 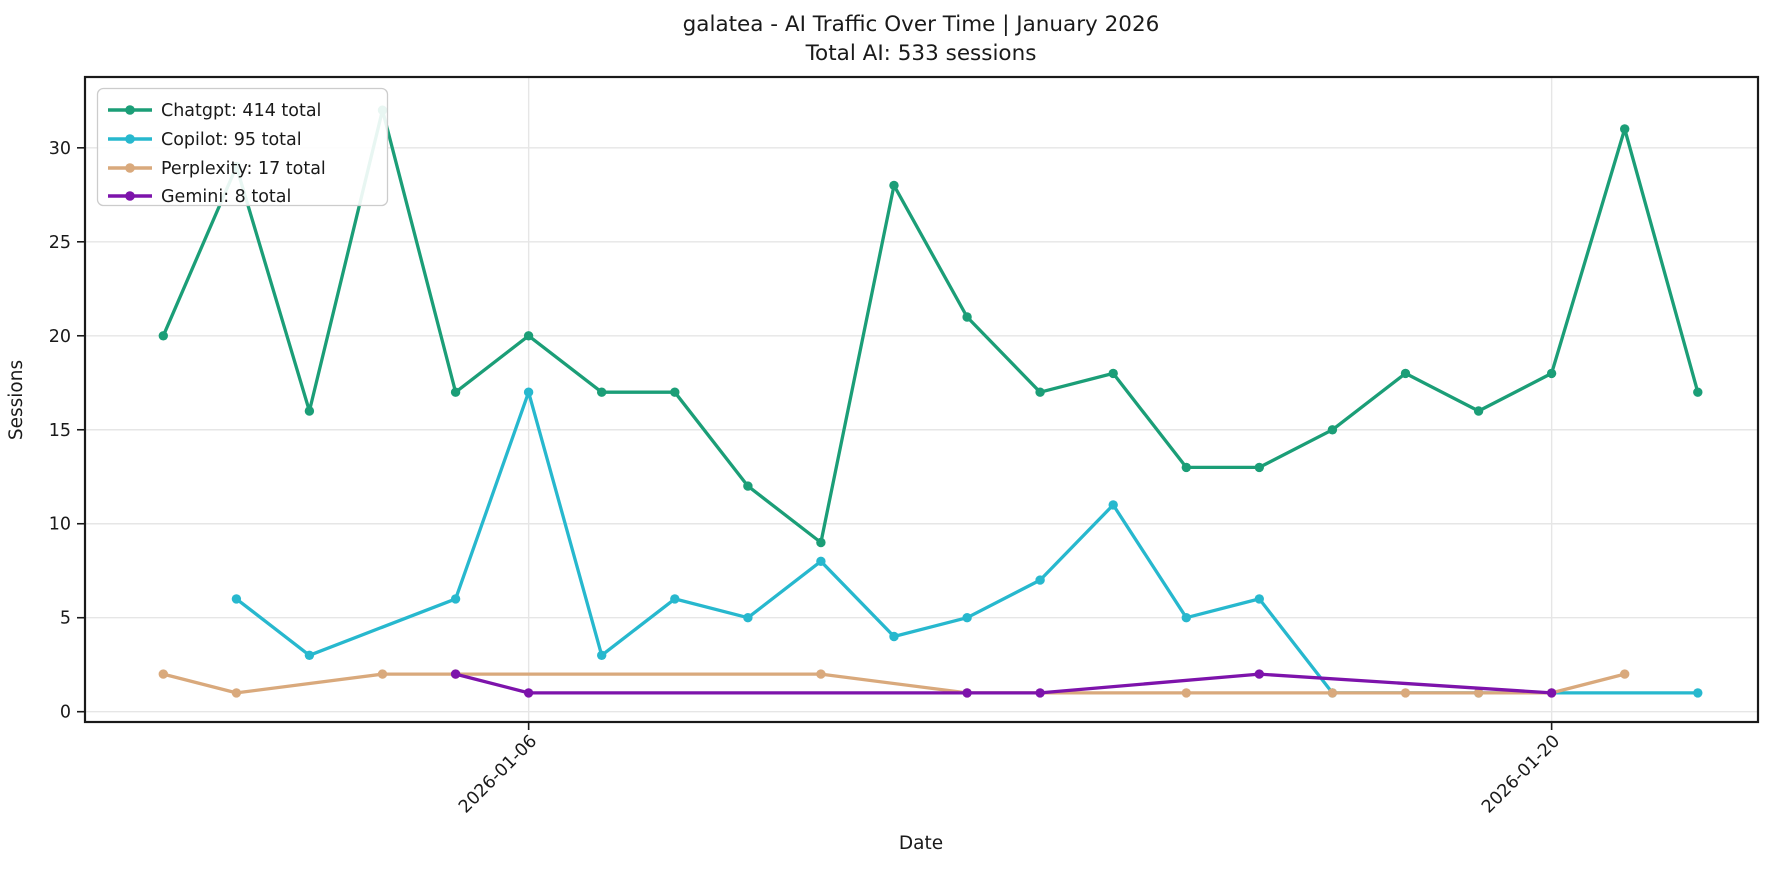 I want to click on point-perplexity-day17, so click(x=1332, y=693).